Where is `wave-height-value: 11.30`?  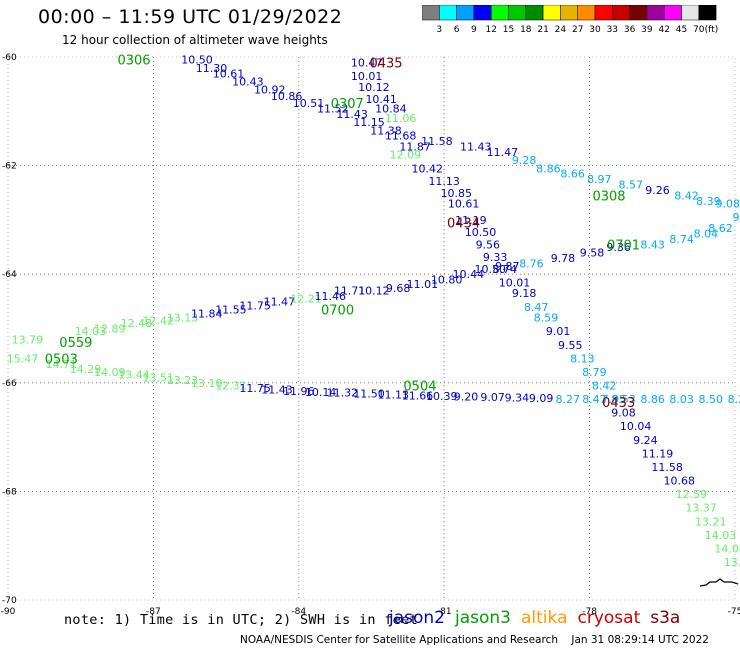
wave-height-value: 11.30 is located at coordinates (212, 68).